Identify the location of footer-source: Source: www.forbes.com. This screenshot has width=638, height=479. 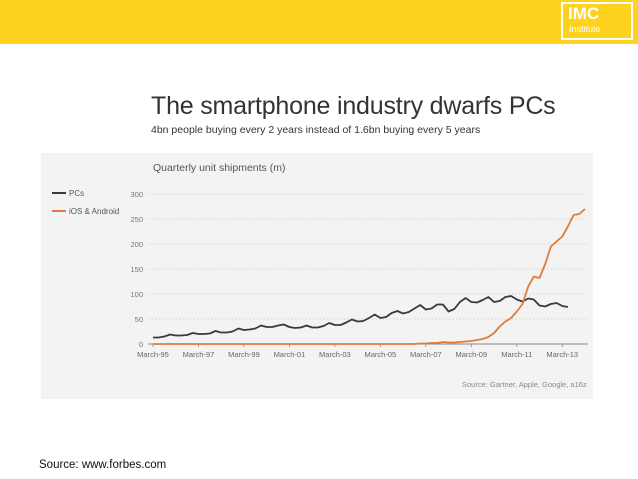
(103, 465).